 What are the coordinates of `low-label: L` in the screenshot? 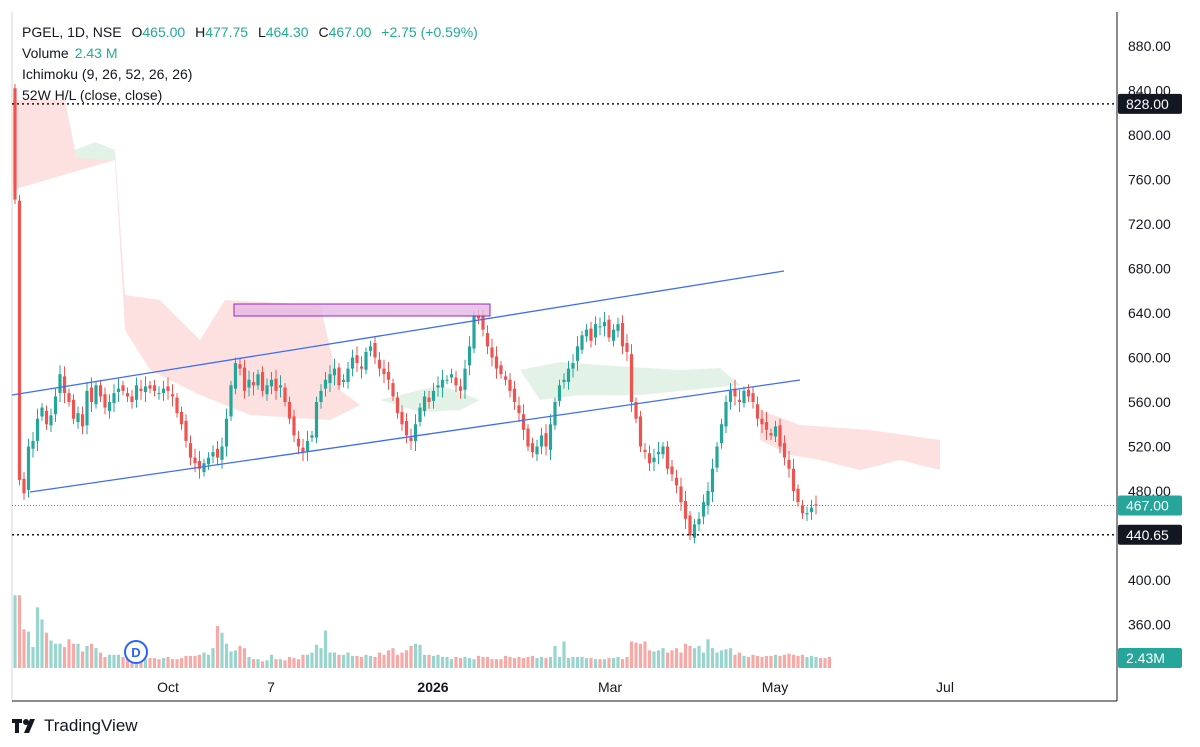 It's located at (261, 32).